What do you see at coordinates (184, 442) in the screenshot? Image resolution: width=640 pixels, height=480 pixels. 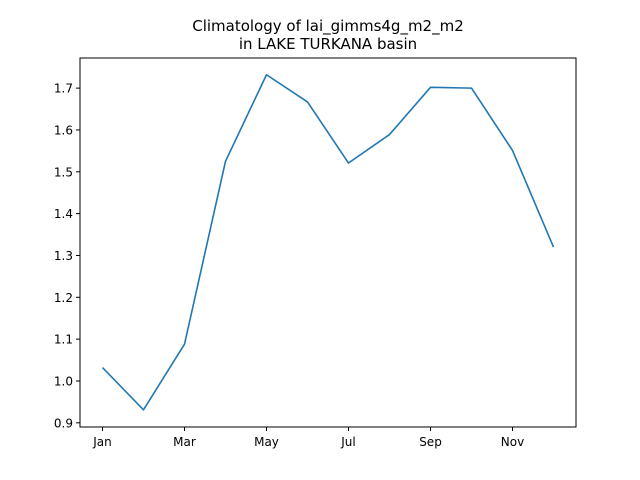 I see `x-tick-label: Mar` at bounding box center [184, 442].